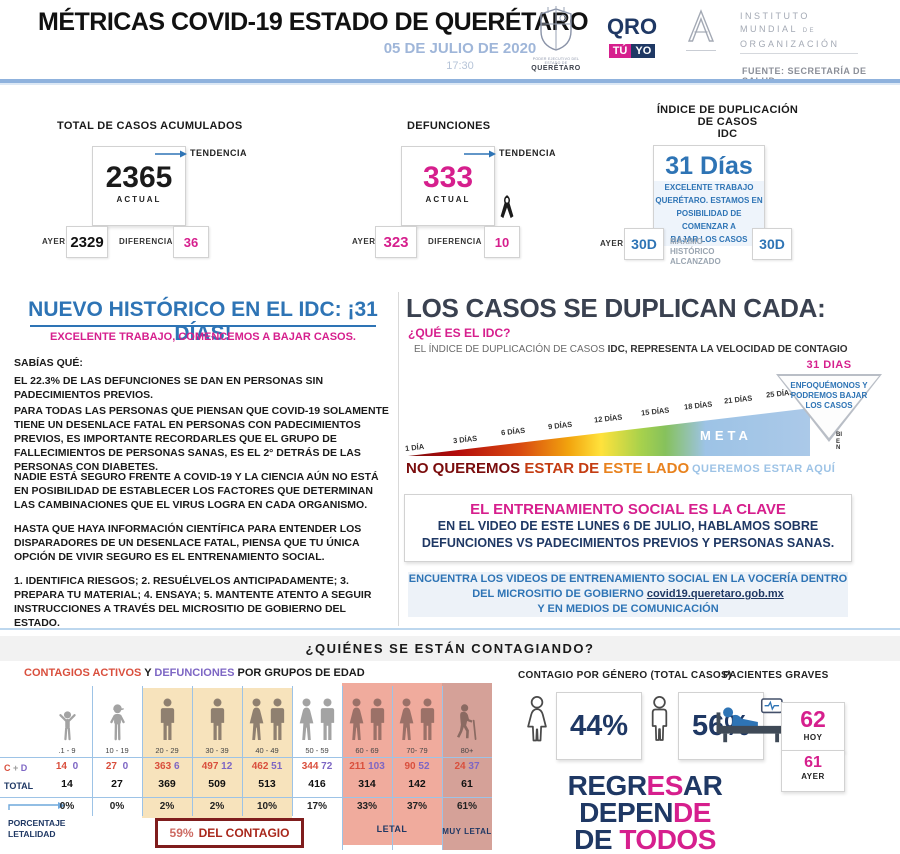 The image size is (900, 854). What do you see at coordinates (548, 468) in the screenshot?
I see `left-caption: NO QUEREMOS ESTAR DE ESTE LADO` at bounding box center [548, 468].